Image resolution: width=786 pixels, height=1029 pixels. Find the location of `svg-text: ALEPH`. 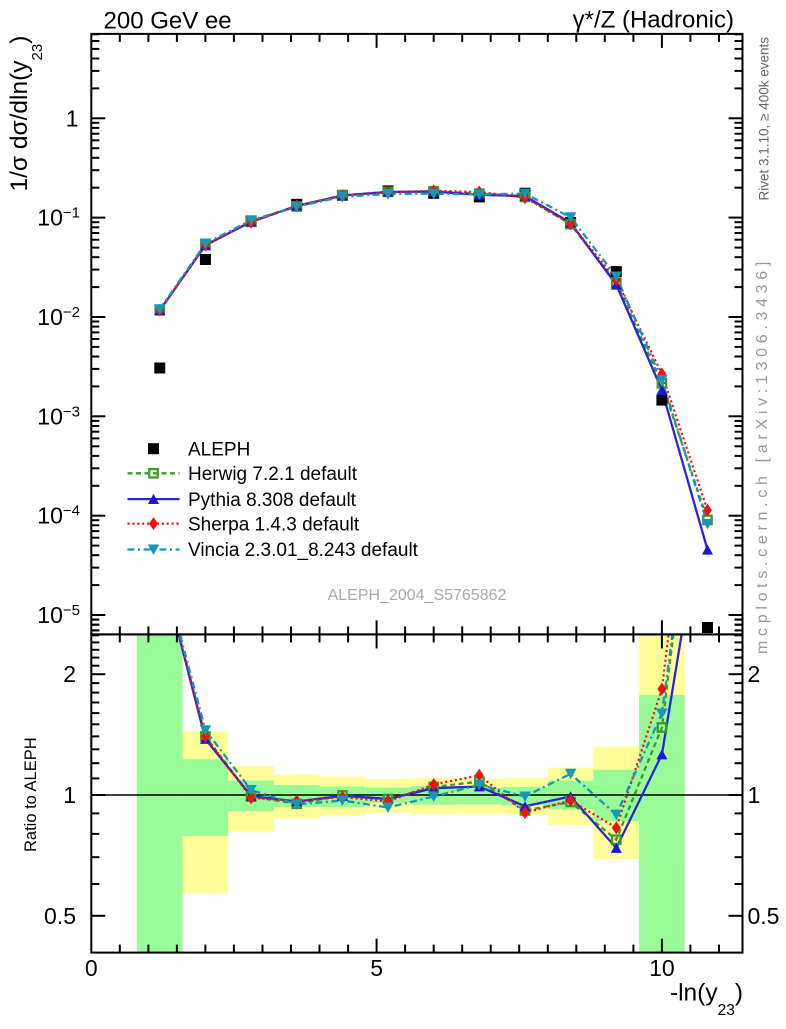

svg-text: ALEPH is located at coordinates (219, 449).